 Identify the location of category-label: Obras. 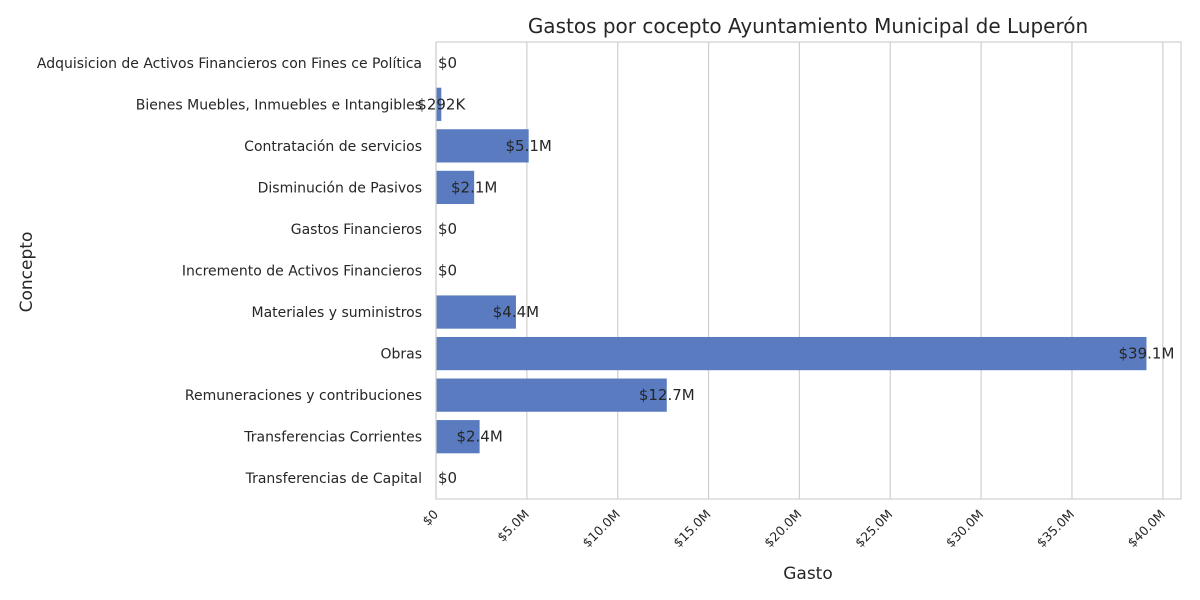
(401, 355).